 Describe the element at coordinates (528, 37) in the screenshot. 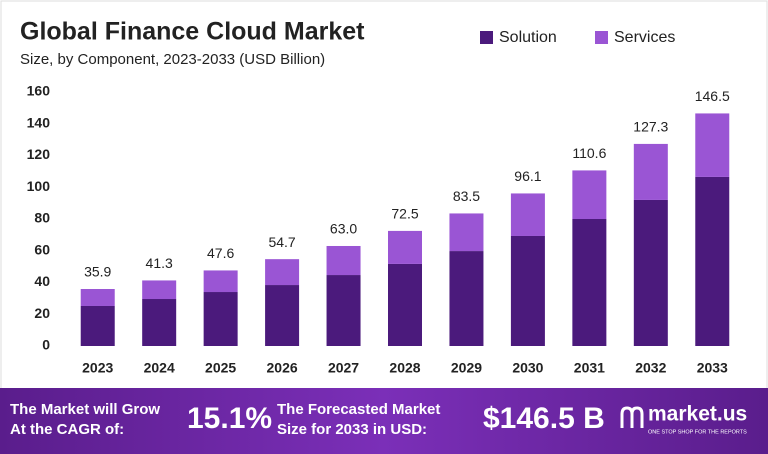

I see `legend-label: Solution` at that location.